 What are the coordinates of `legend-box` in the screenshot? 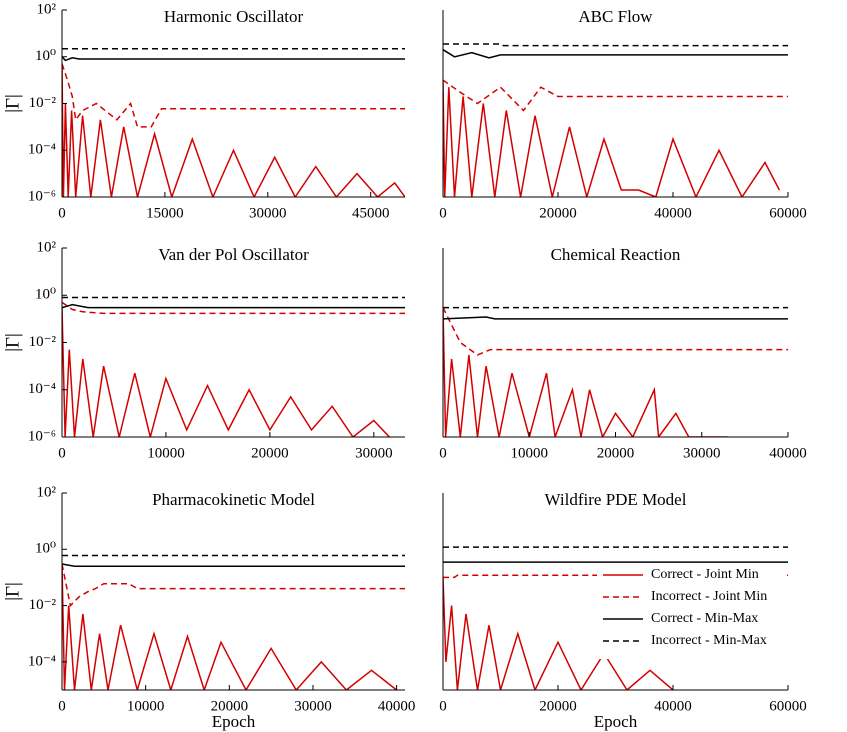 It's located at (692, 611).